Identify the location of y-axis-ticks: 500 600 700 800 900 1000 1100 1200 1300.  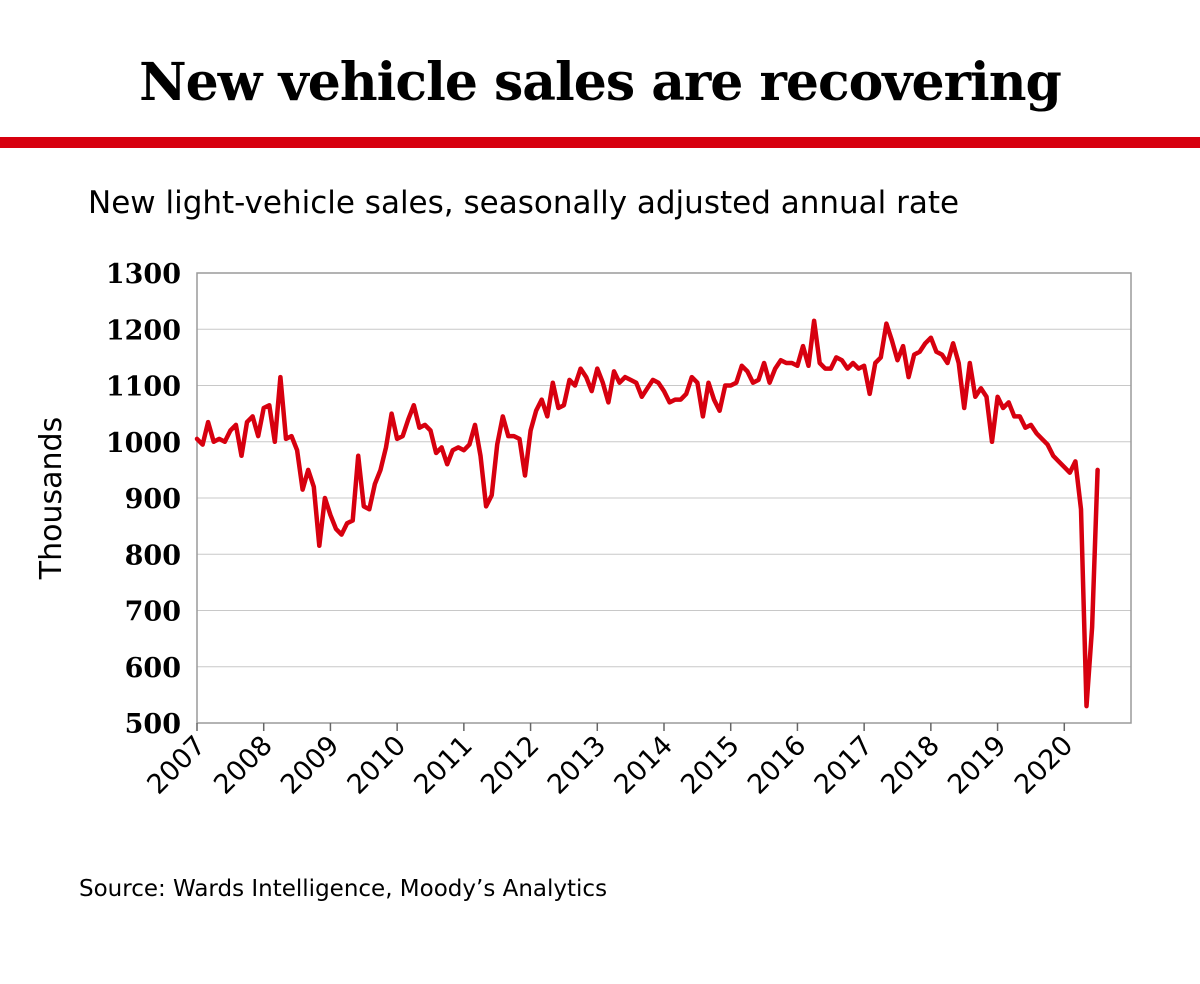
(143, 499).